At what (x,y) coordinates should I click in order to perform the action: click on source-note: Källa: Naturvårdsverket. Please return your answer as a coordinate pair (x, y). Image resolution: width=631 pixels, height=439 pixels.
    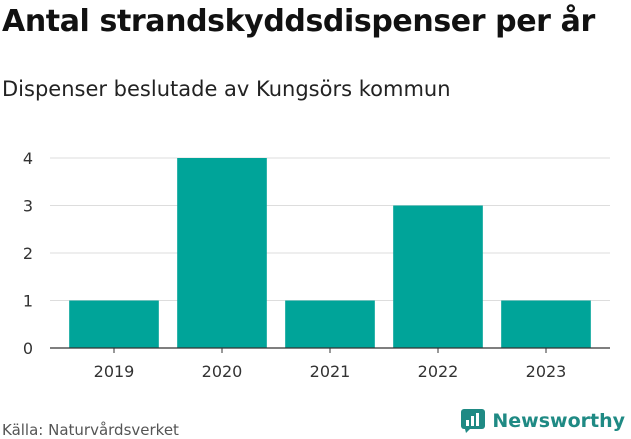
    Looking at the image, I should click on (90, 430).